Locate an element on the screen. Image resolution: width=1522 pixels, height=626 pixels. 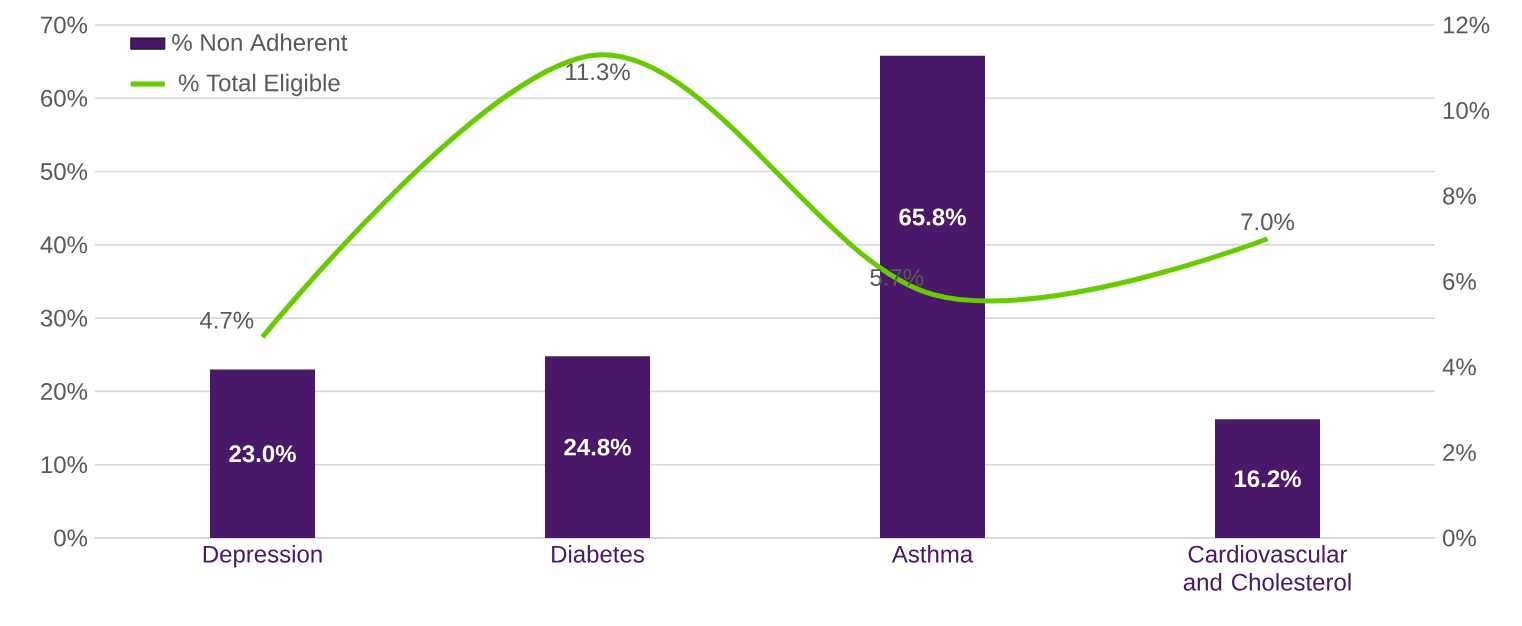
data-label: 24.8% is located at coordinates (597, 447).